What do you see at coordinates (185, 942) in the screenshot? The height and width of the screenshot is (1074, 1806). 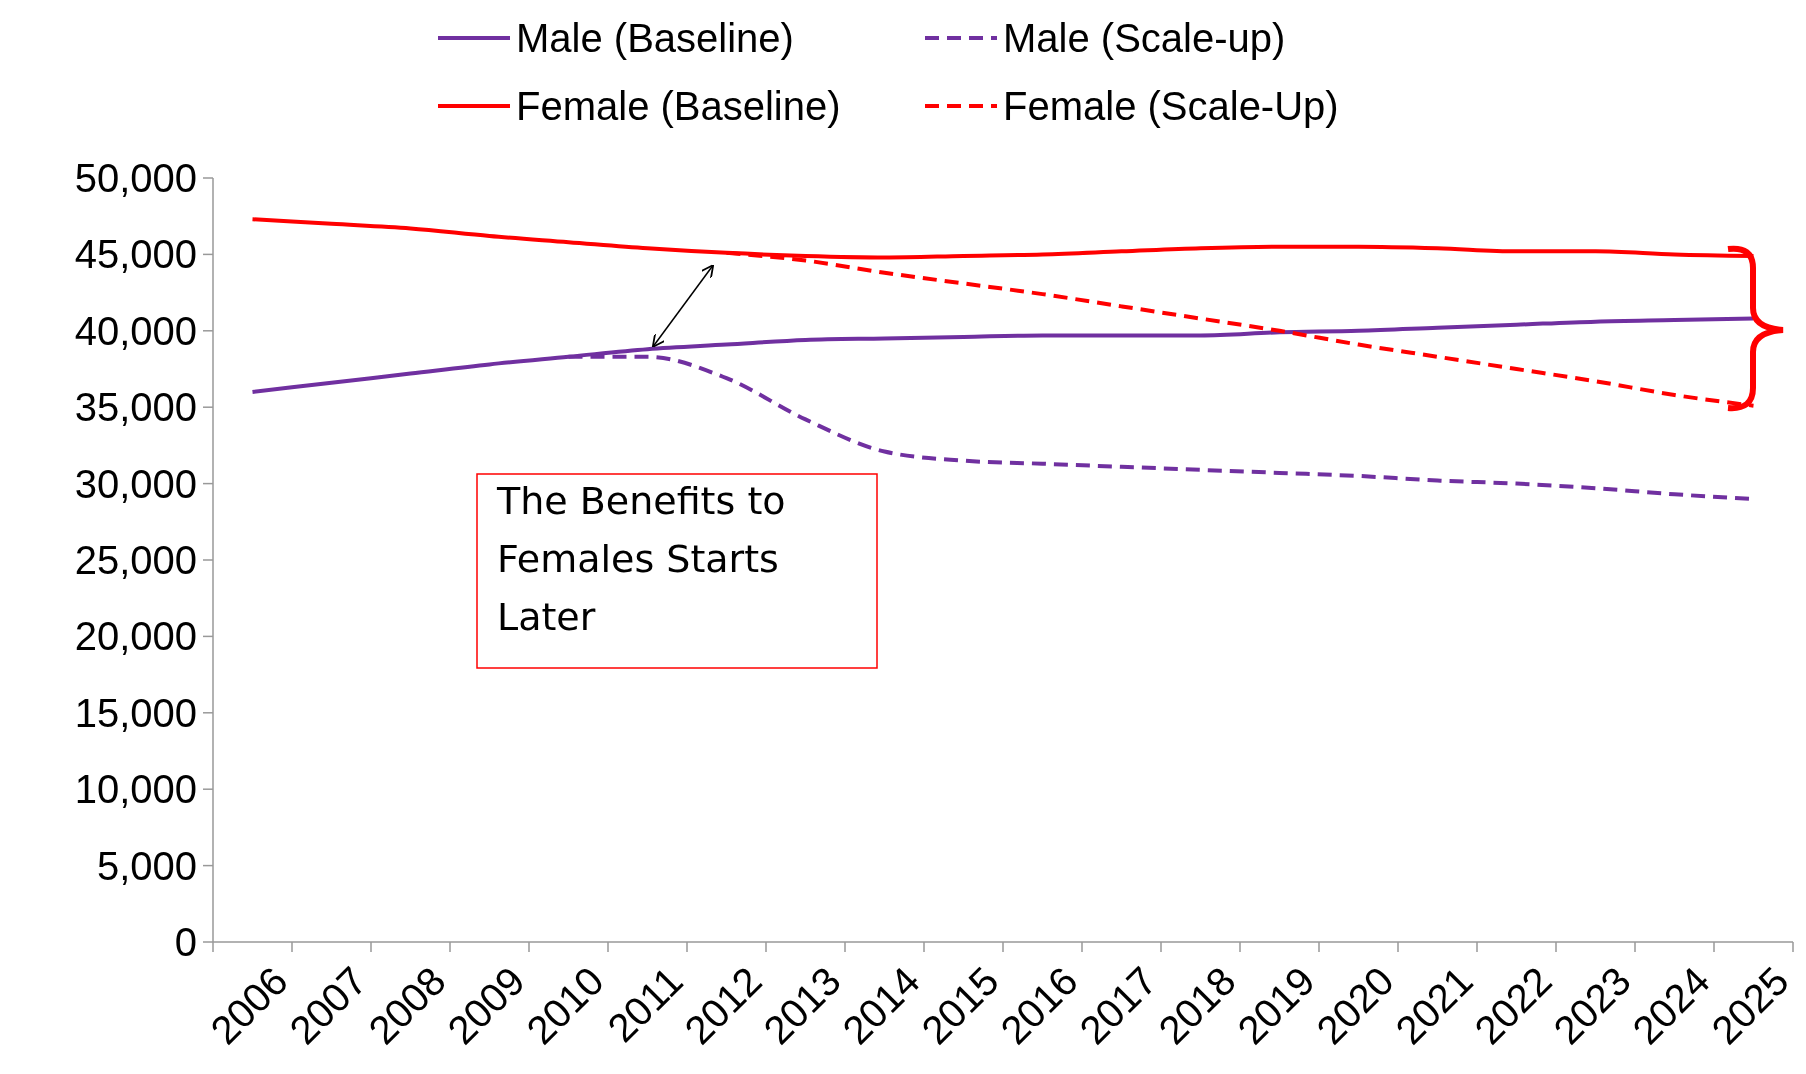 I see `y-tick-label: 0` at bounding box center [185, 942].